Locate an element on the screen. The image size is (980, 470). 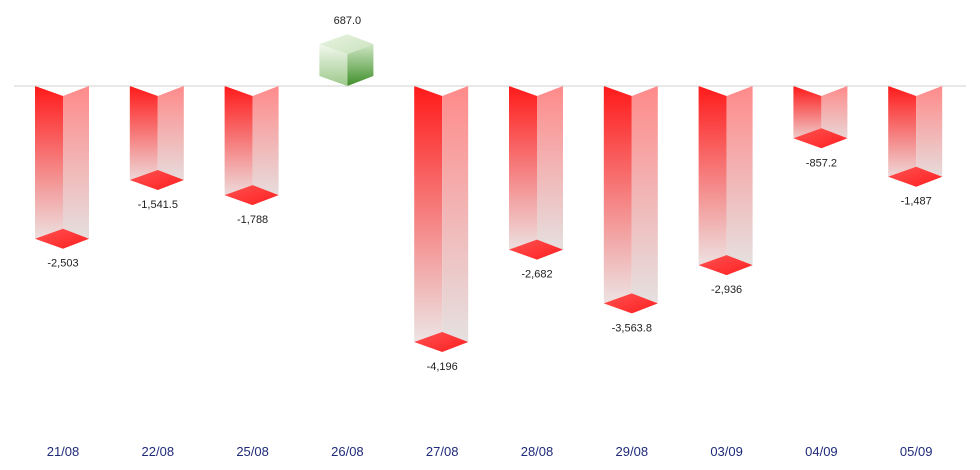
value-label-29-08: -3,563.8 is located at coordinates (632, 328).